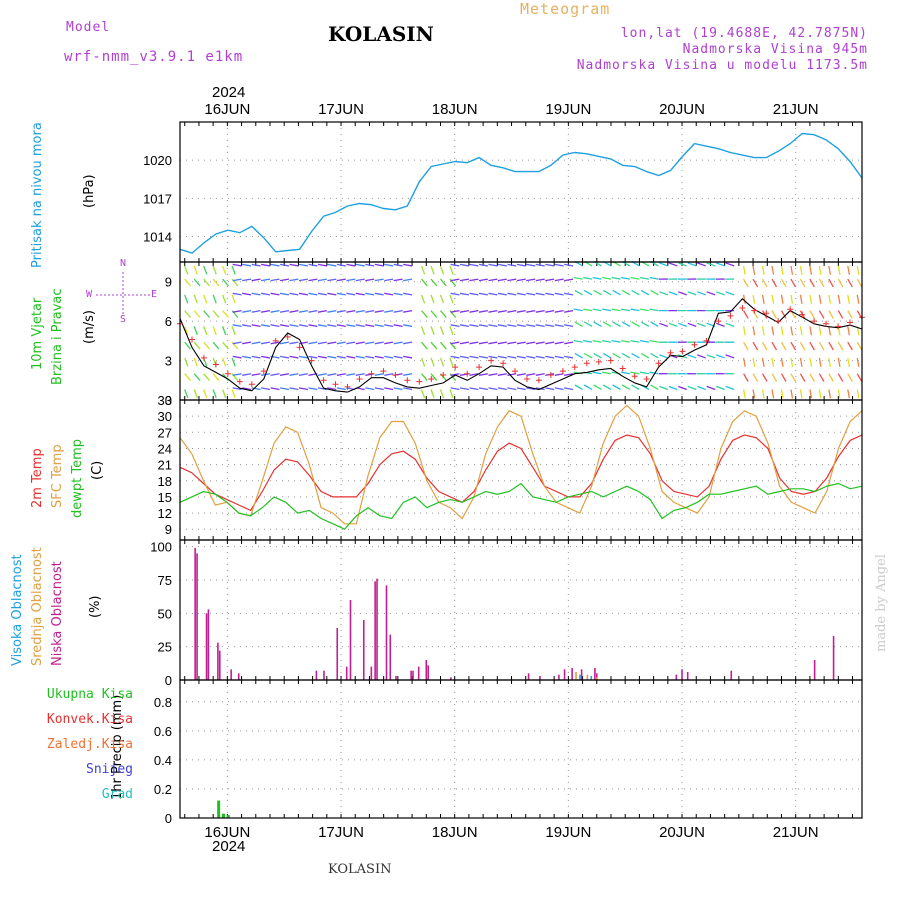  What do you see at coordinates (229, 92) in the screenshot?
I see `year-top: 2024` at bounding box center [229, 92].